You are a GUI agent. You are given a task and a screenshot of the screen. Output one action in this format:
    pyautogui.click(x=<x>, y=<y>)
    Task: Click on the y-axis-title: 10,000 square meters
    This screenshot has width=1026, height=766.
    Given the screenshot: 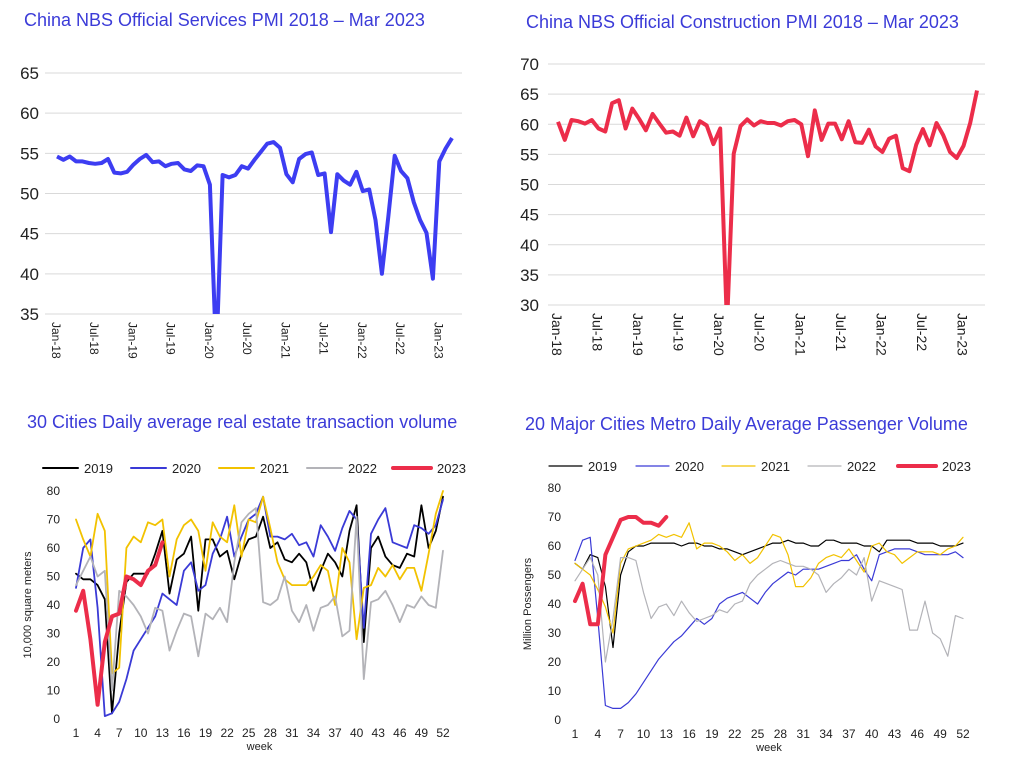 What is the action you would take?
    pyautogui.click(x=28, y=605)
    